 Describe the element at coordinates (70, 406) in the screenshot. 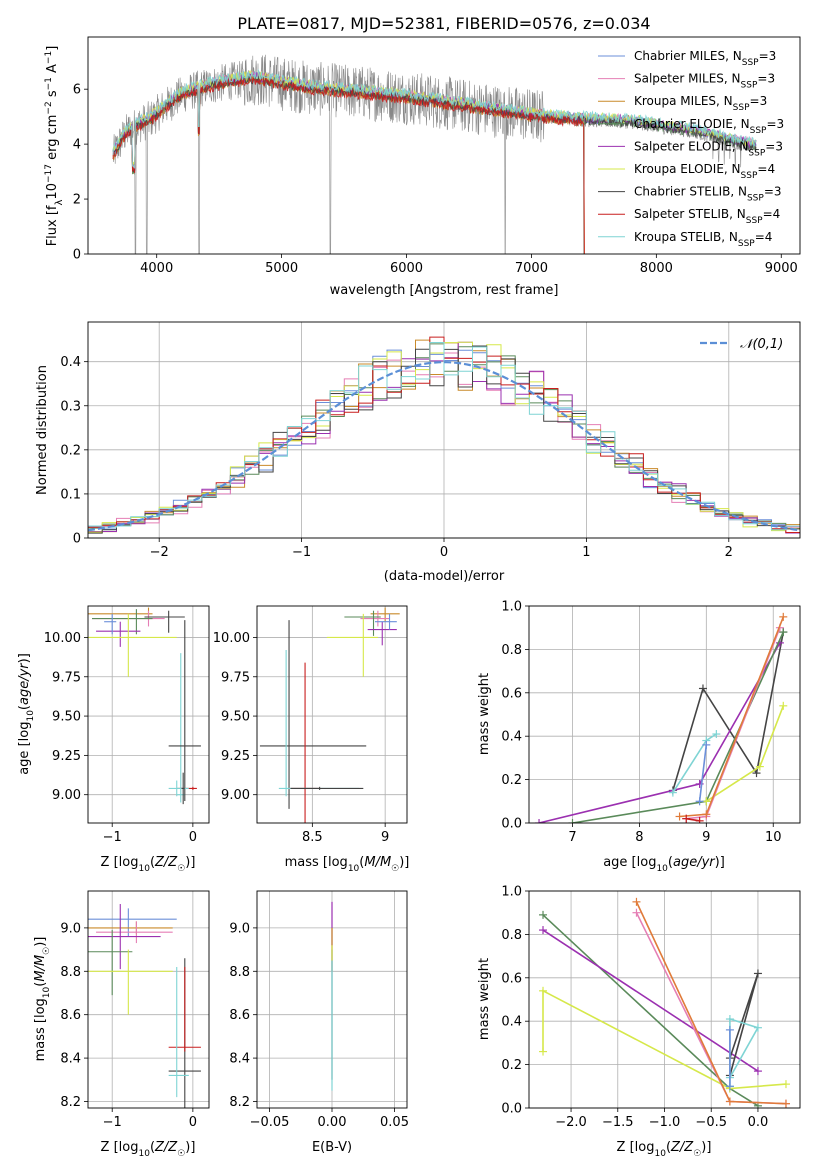

I see `y-tick-label: 0.3` at that location.